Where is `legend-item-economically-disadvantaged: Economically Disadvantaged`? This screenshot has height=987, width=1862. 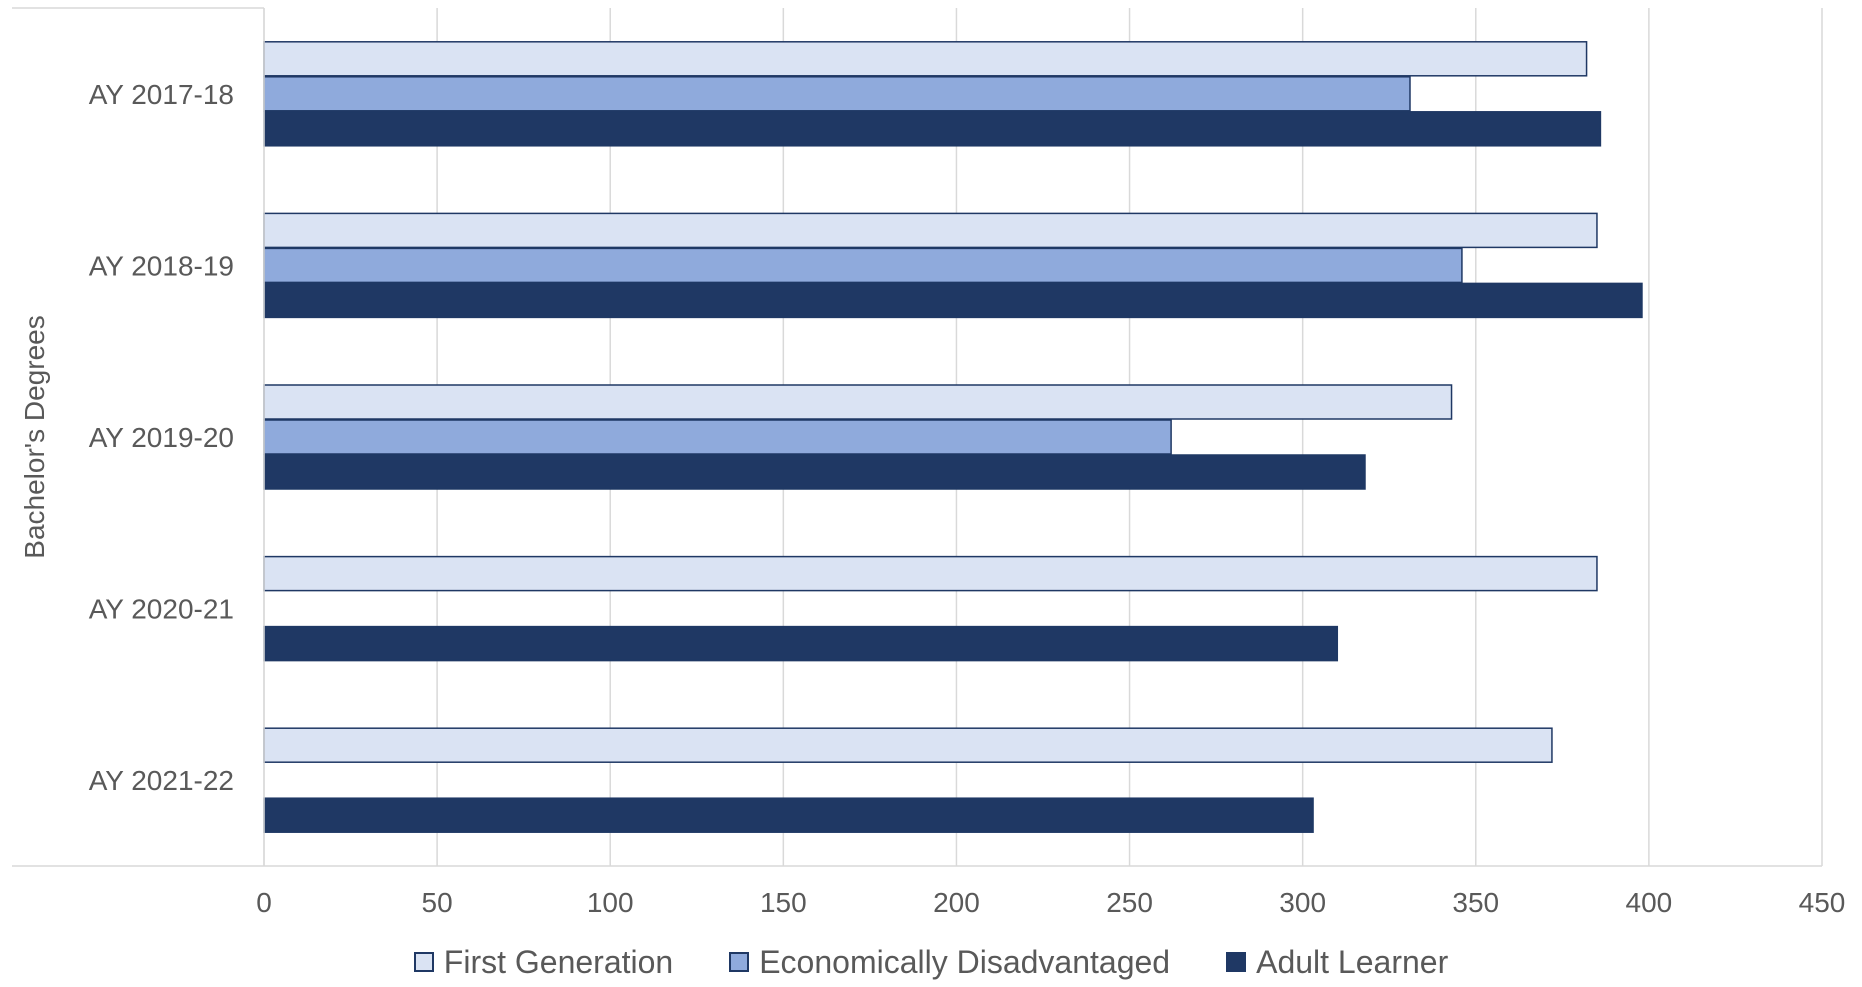 legend-item-economically-disadvantaged: Economically Disadvantaged is located at coordinates (949, 962).